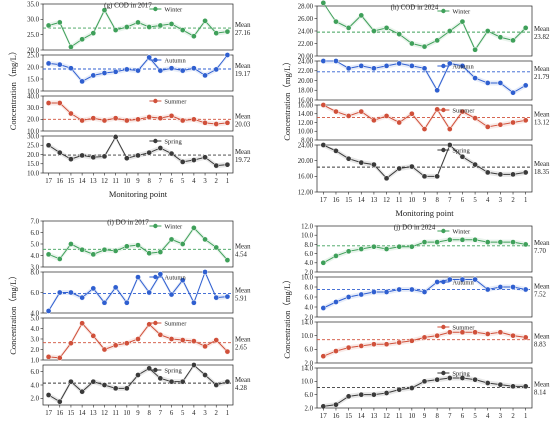 This screenshot has width=550, height=422. What do you see at coordinates (183, 181) in the screenshot?
I see `x-tick-label: 5` at bounding box center [183, 181].